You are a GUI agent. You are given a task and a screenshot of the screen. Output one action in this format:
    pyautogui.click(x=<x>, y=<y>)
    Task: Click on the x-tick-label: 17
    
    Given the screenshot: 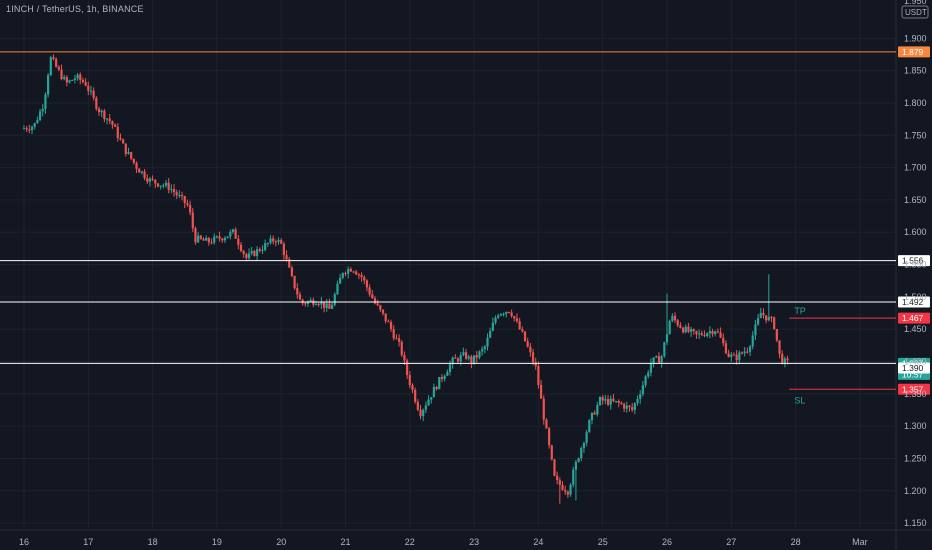 What is the action you would take?
    pyautogui.click(x=88, y=542)
    